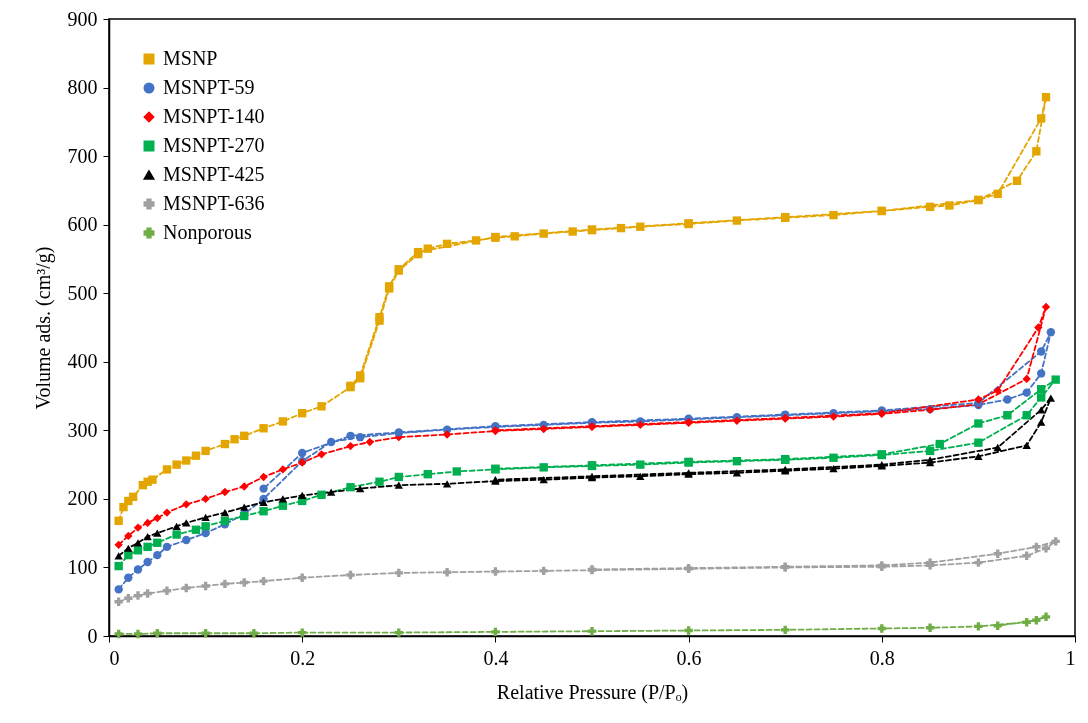  I want to click on y-tick-label: 300, so click(82, 429).